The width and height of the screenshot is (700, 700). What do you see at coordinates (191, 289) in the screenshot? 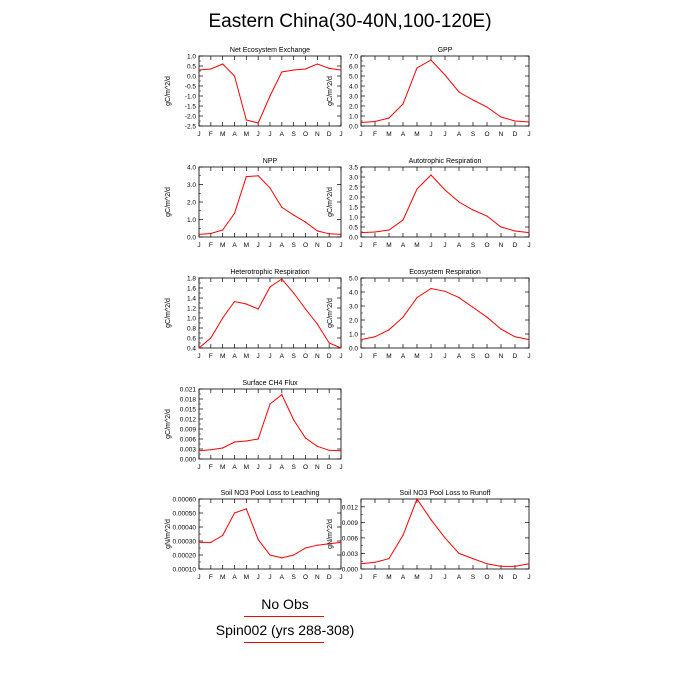
I see `y-tick-label: 1.6` at bounding box center [191, 289].